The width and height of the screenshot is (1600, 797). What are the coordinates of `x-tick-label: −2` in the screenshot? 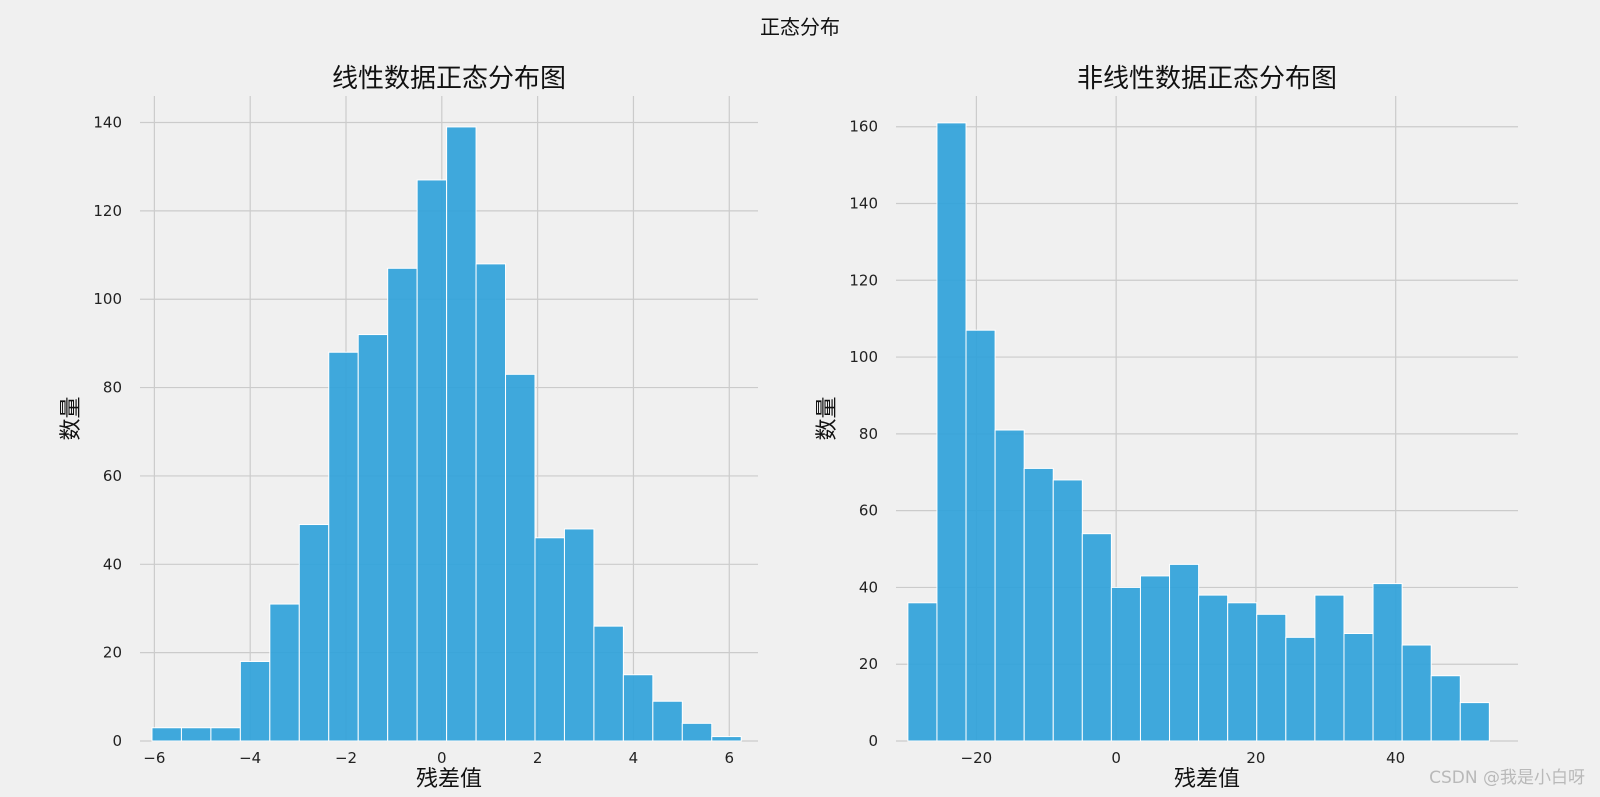 It's located at (346, 758).